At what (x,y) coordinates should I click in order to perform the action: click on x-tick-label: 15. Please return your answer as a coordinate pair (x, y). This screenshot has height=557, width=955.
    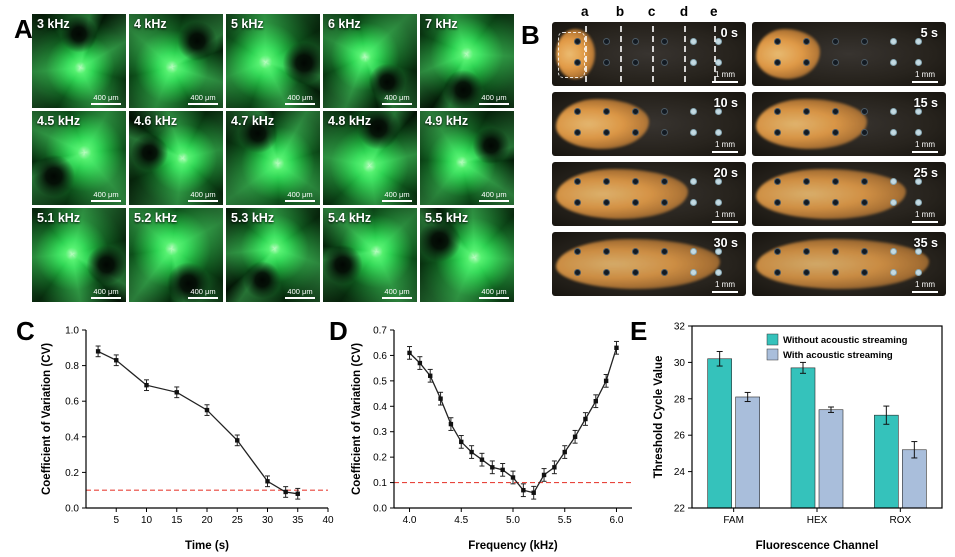
    Looking at the image, I should click on (177, 520).